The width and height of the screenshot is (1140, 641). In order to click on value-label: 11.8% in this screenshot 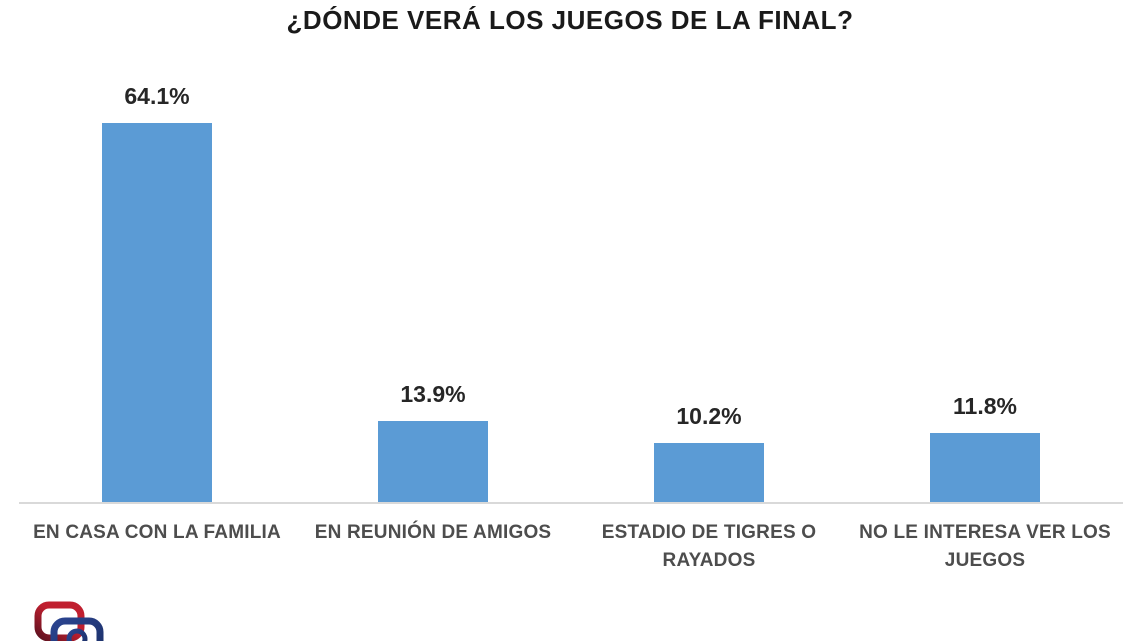, I will do `click(985, 406)`.